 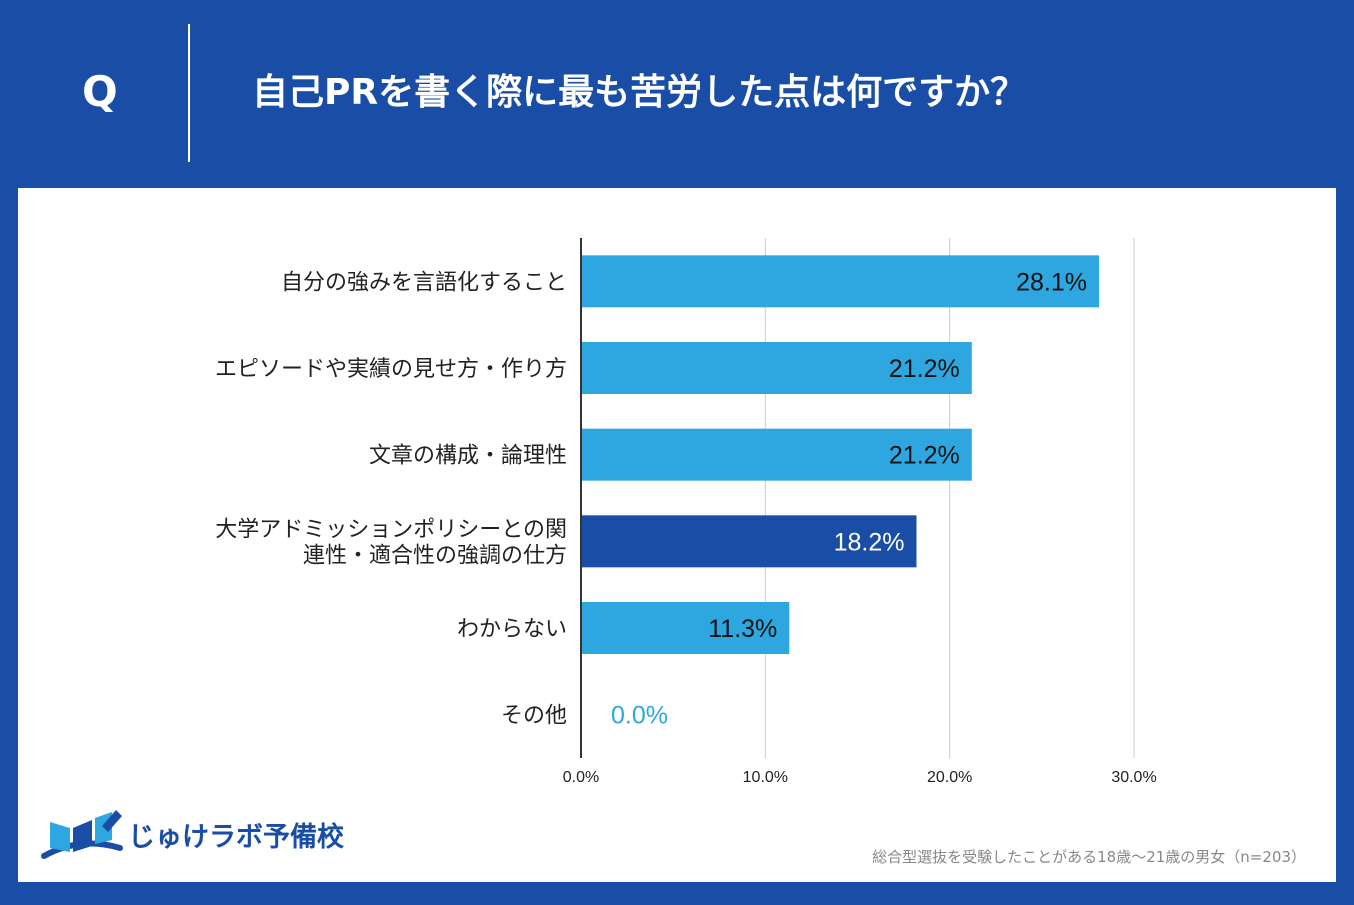 What do you see at coordinates (924, 369) in the screenshot?
I see `value-label-1: 21.2%` at bounding box center [924, 369].